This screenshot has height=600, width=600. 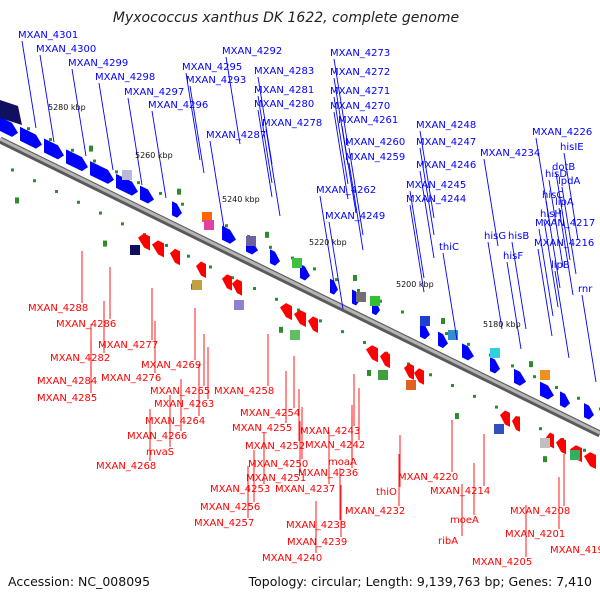 What do you see at coordinates (560, 265) in the screenshot?
I see `gene-label: lipB` at bounding box center [560, 265].